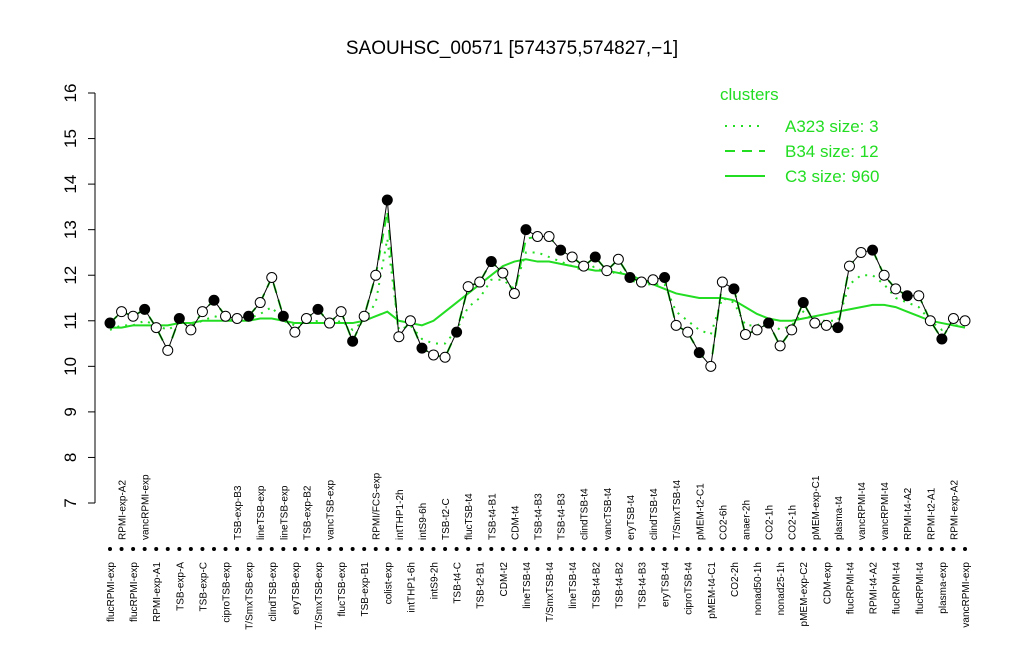 This screenshot has width=1024, height=645. Describe the element at coordinates (458, 583) in the screenshot. I see `x-tick-label: TSB-t4-C` at that location.